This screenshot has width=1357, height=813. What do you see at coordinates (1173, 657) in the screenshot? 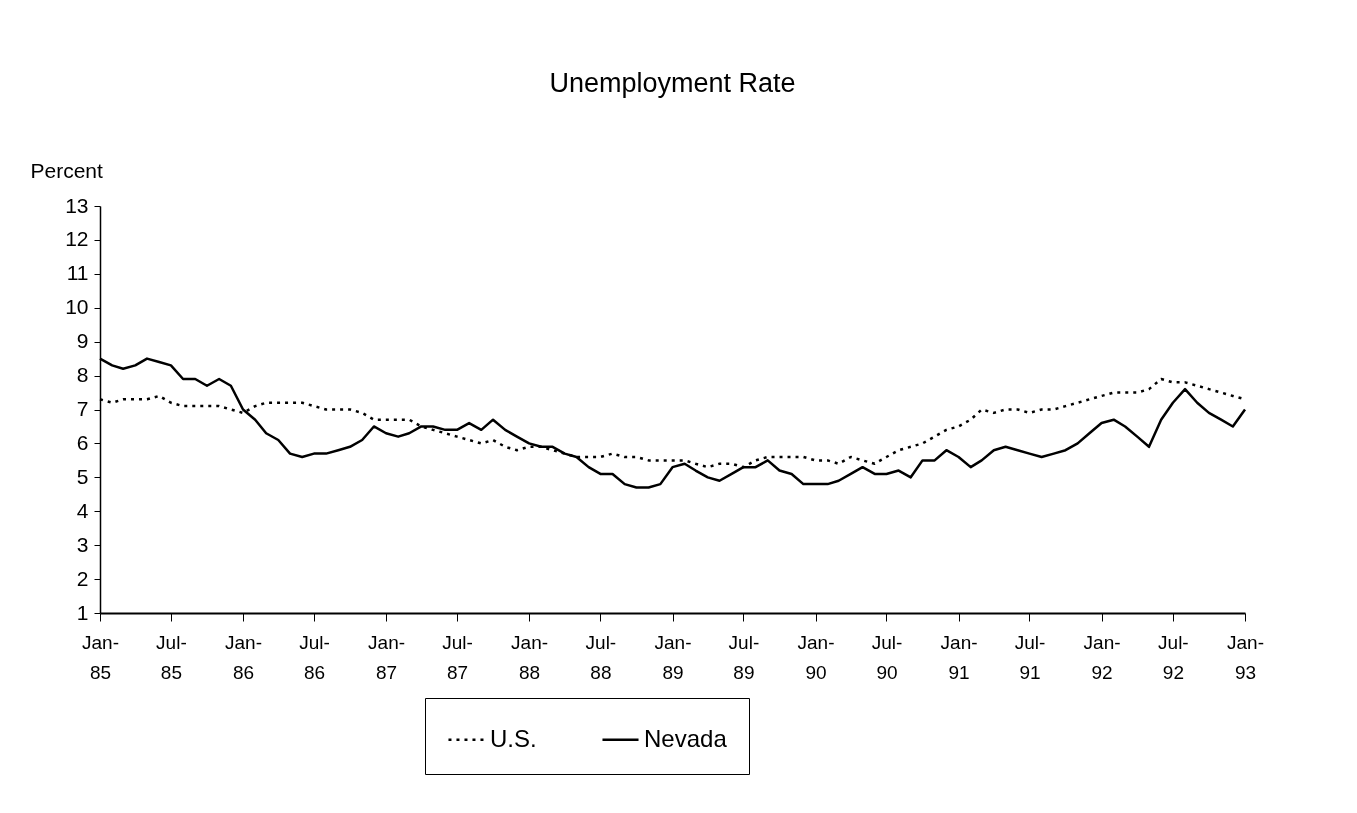
I see `x-tick-label: Jul-92` at bounding box center [1173, 657].